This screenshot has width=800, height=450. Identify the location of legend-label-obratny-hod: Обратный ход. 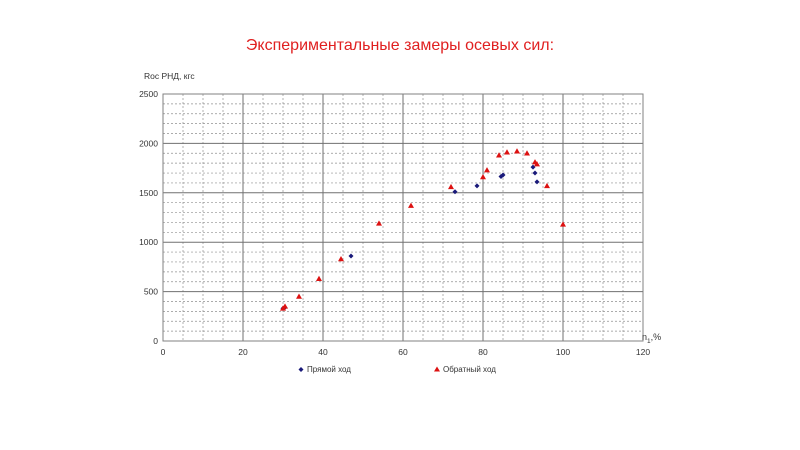
(469, 369).